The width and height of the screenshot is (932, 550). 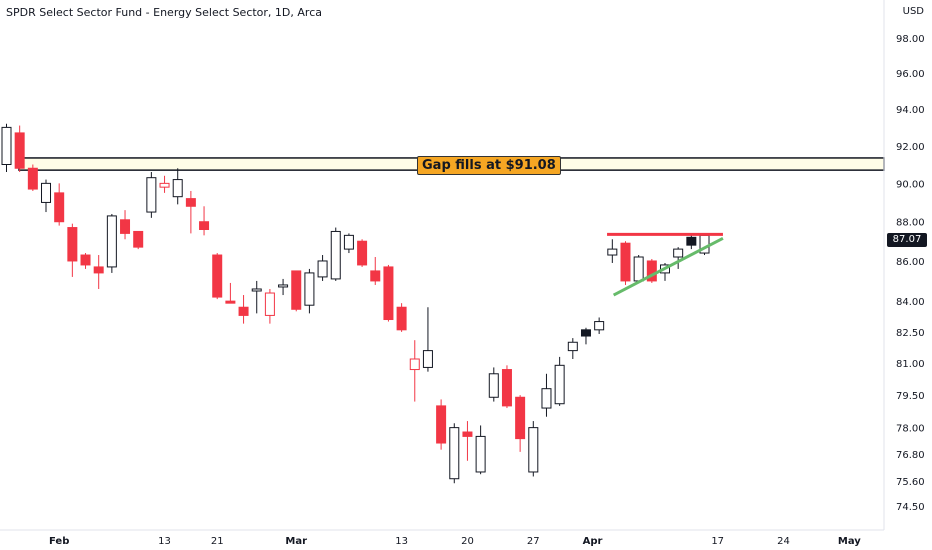 I want to click on time-tick-label: 20, so click(x=467, y=541).